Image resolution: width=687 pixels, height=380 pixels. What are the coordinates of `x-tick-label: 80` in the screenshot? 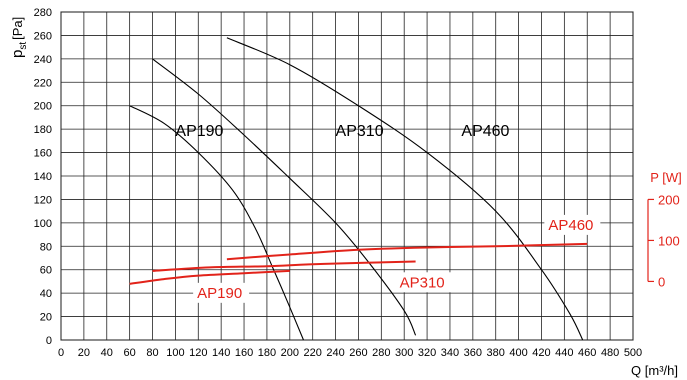 It's located at (152, 353).